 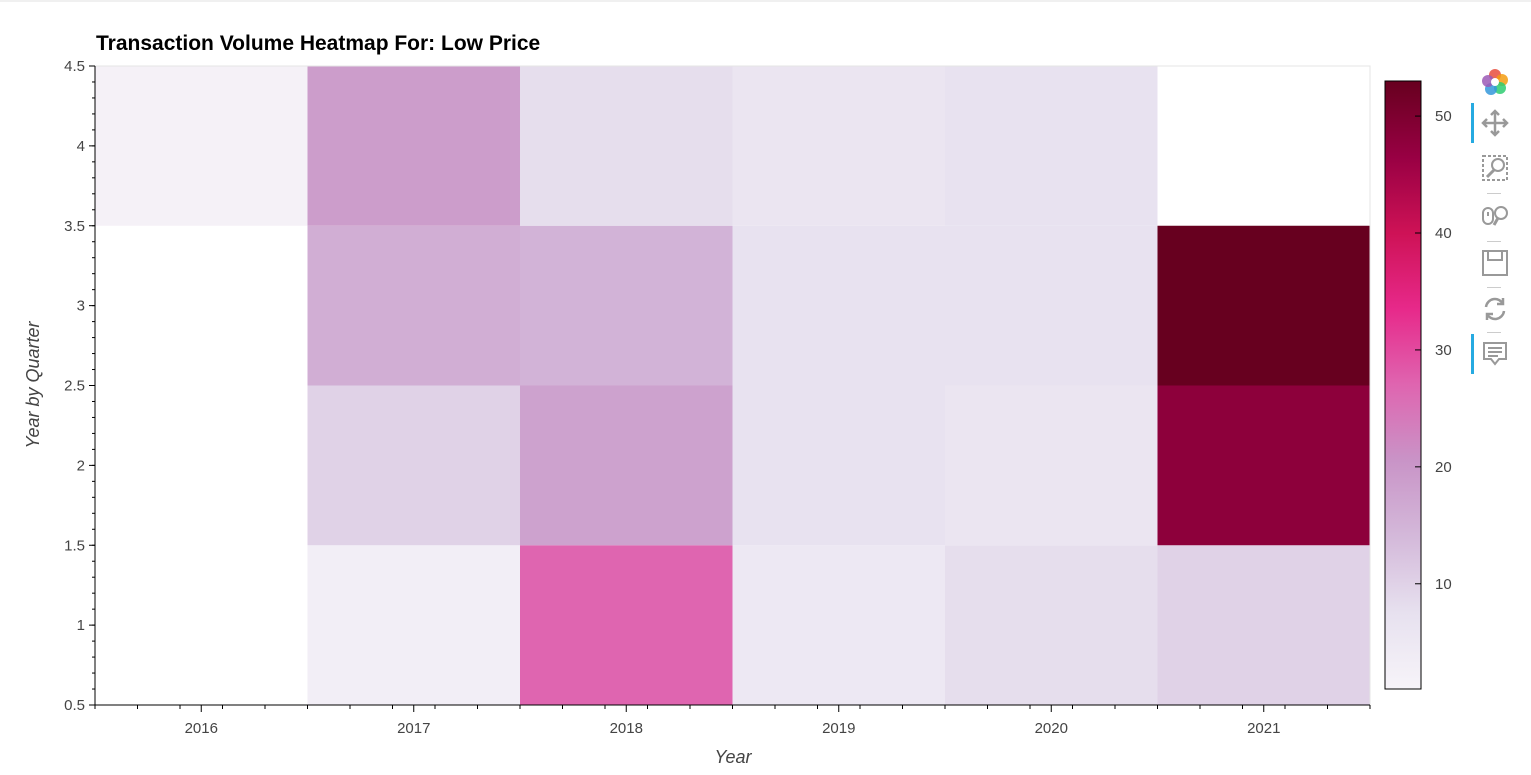 I want to click on wheel-zoom-icon, so click(x=1495, y=216).